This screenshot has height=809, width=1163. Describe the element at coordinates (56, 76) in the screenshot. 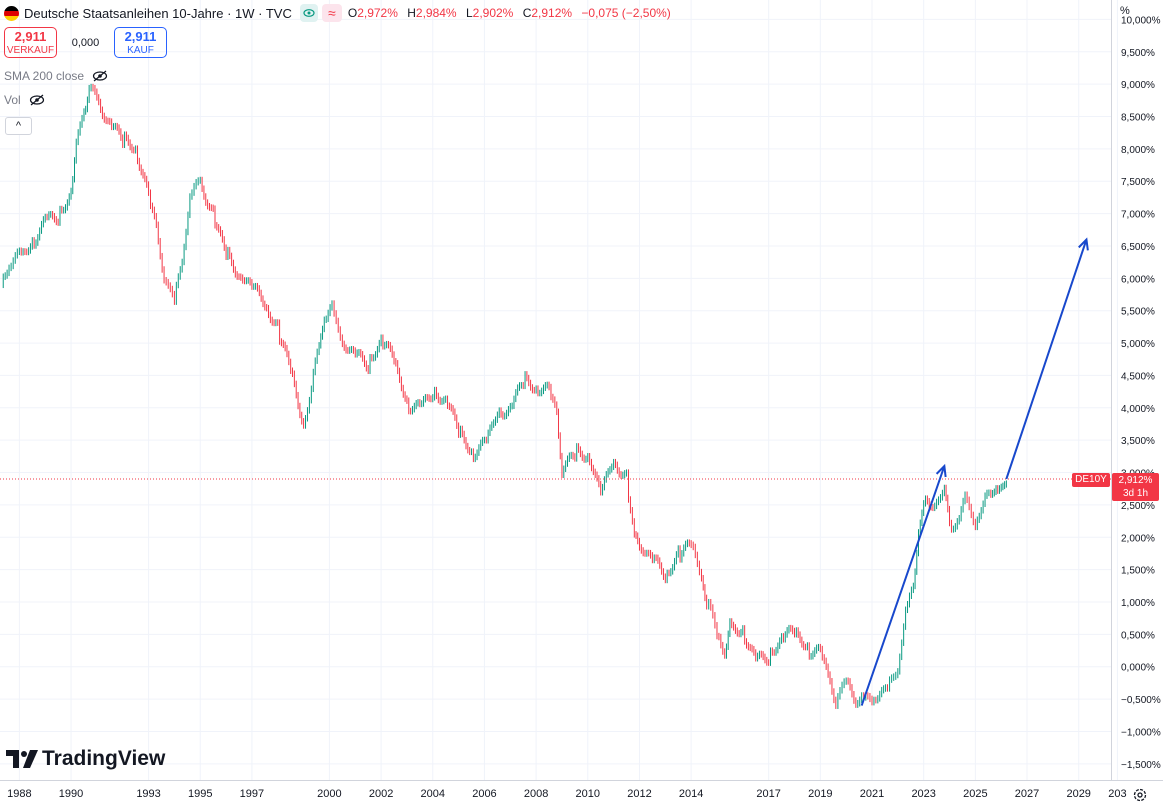

I see `indicator-sma: SMA 200 close` at that location.